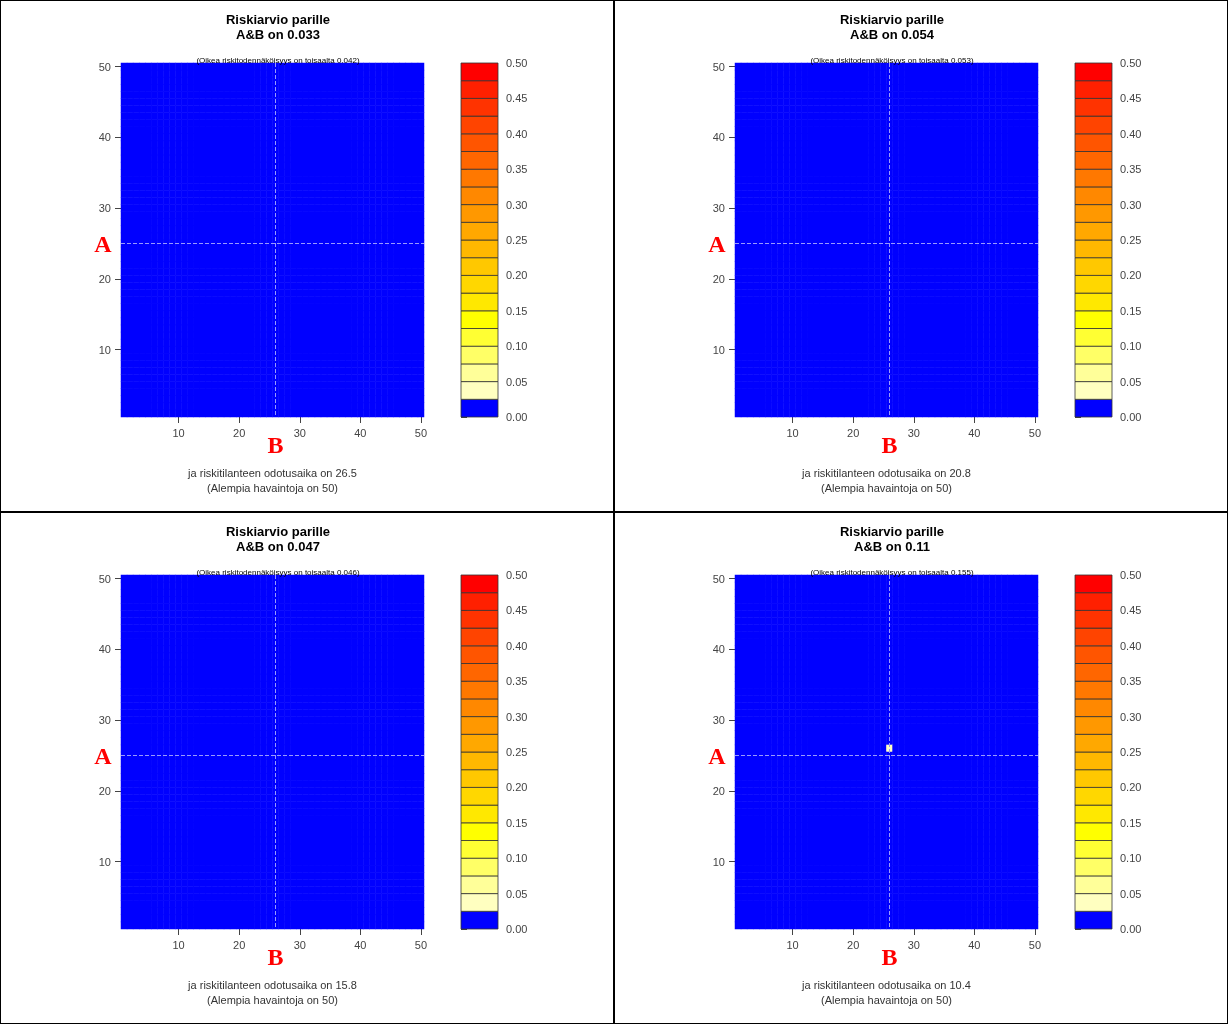  What do you see at coordinates (278, 27) in the screenshot?
I see `chart-title: Riskiarvio parille A&B on 0.033` at bounding box center [278, 27].